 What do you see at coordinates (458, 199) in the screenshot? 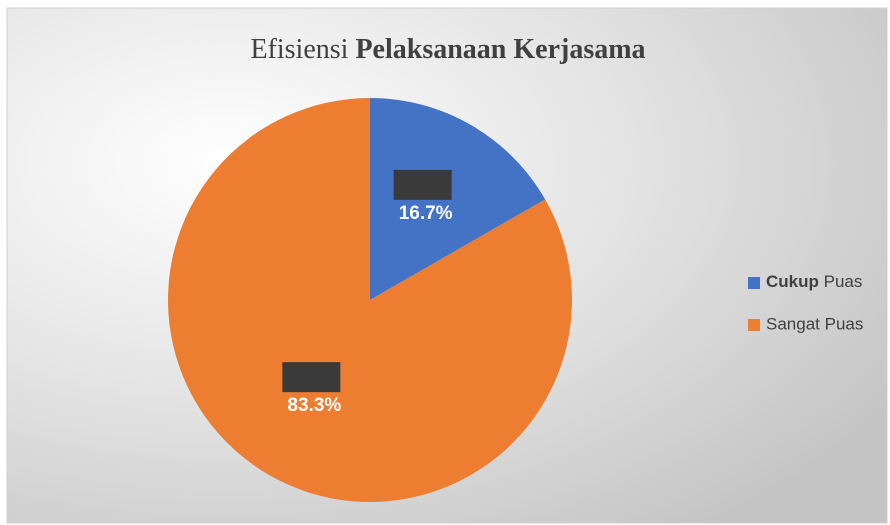
I see `pie-slice` at bounding box center [458, 199].